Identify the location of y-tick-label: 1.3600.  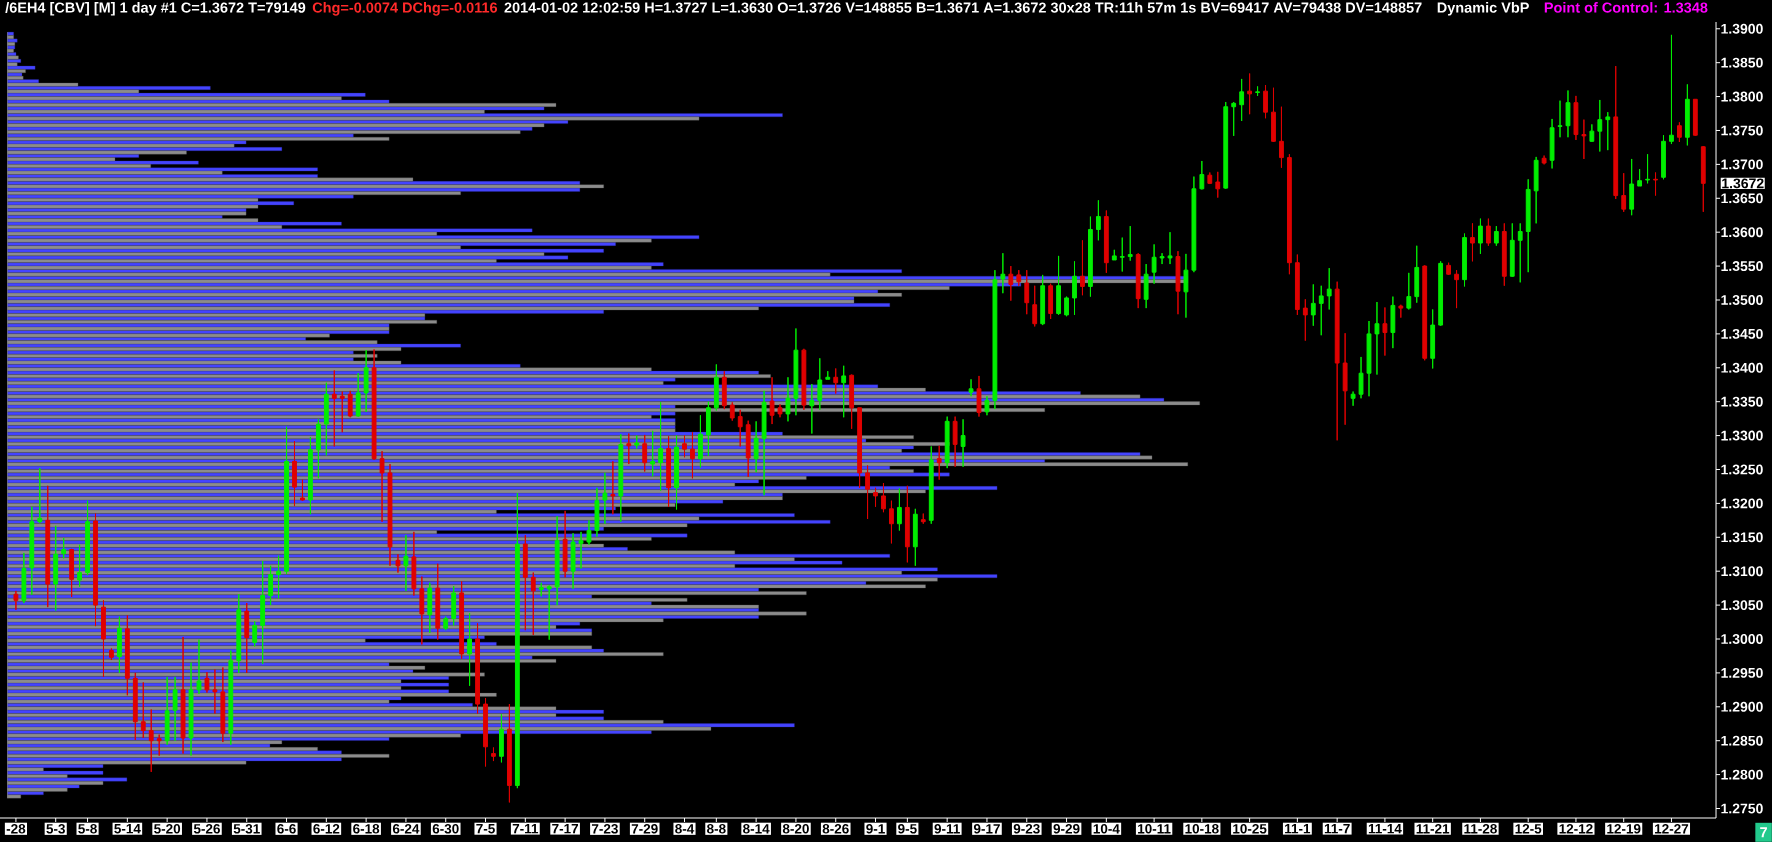
(1742, 232).